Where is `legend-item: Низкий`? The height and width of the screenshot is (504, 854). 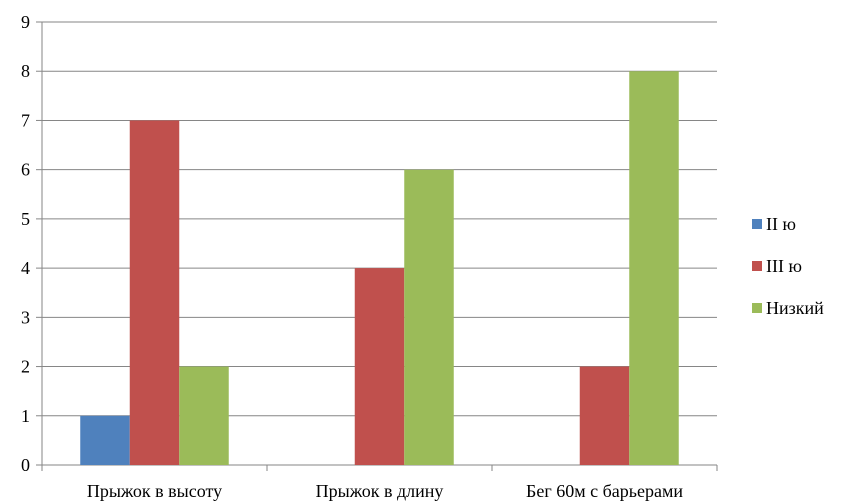
legend-item: Низкий is located at coordinates (788, 308).